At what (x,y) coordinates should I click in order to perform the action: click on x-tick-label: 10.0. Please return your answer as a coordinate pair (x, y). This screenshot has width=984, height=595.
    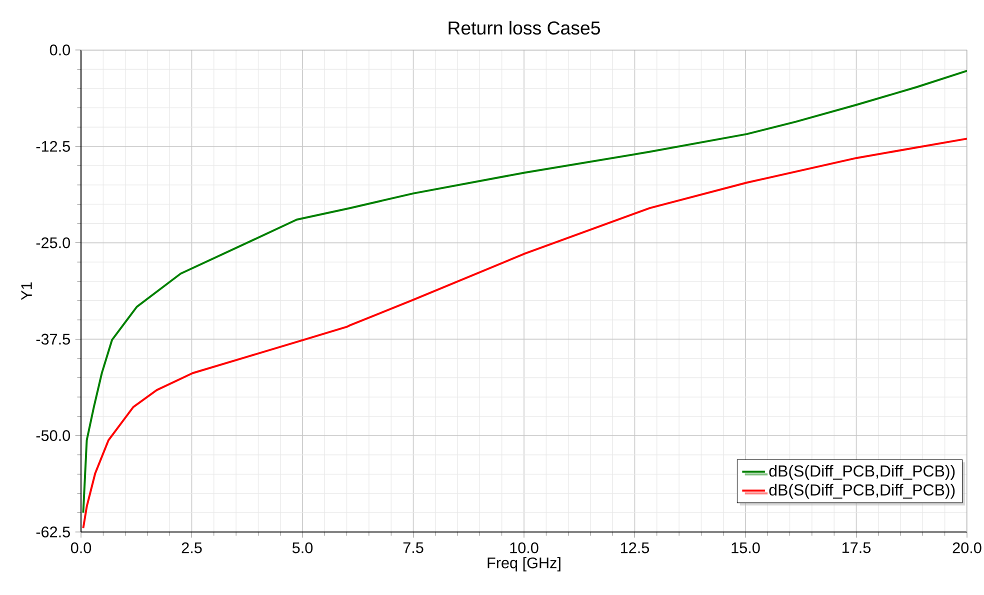
    Looking at the image, I should click on (524, 548).